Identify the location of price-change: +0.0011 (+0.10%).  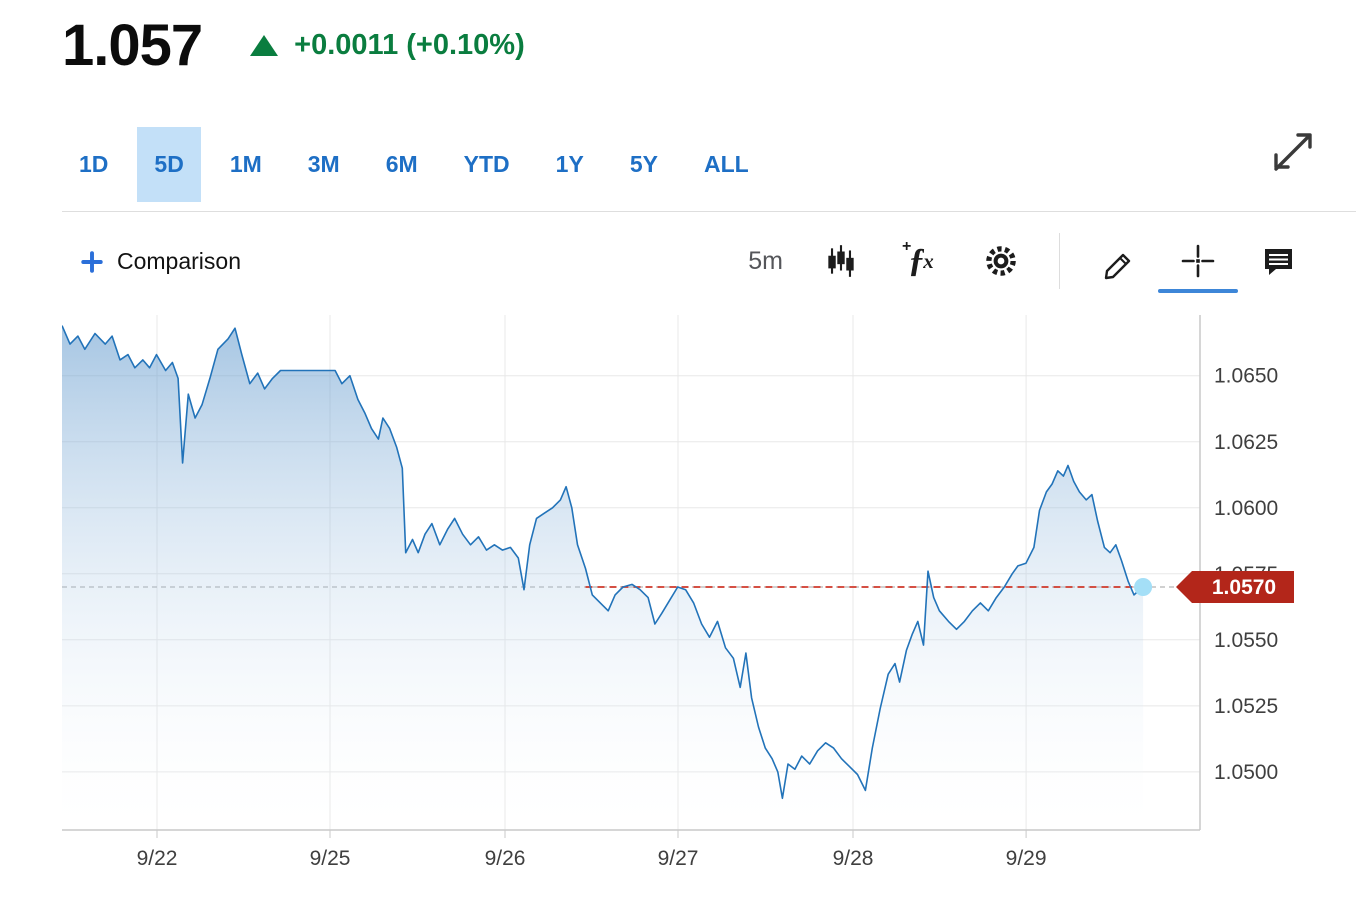
(409, 45).